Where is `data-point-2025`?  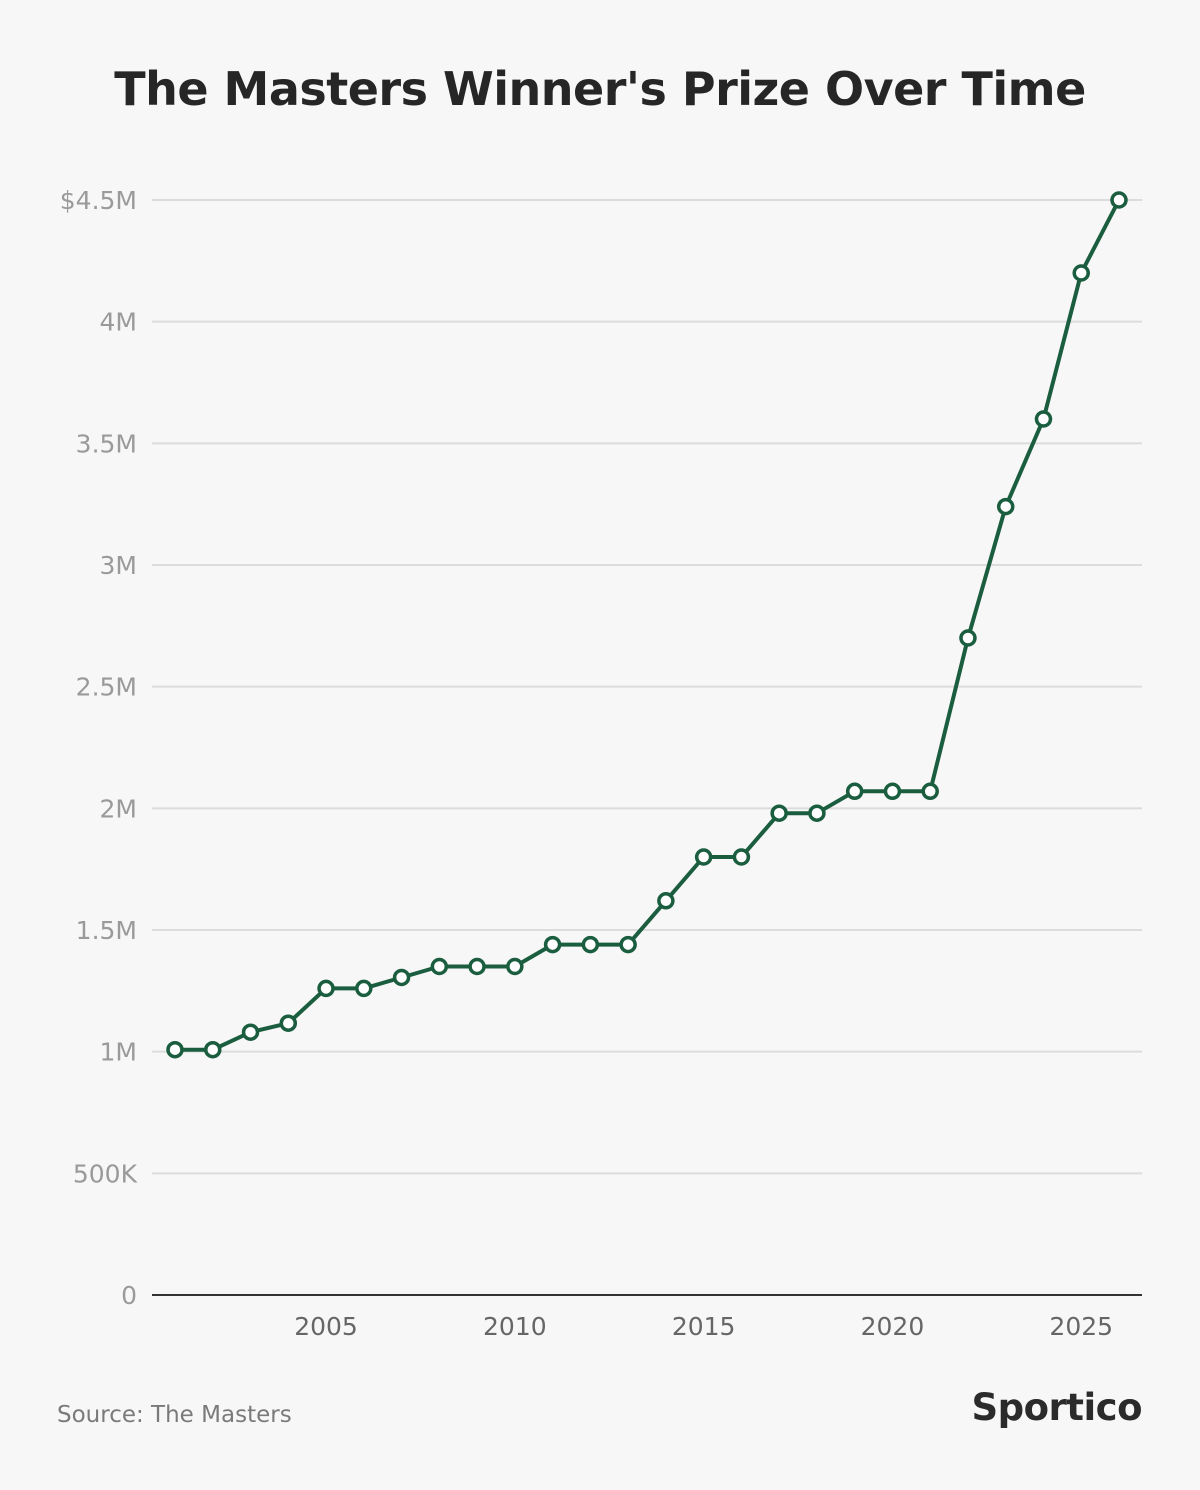
data-point-2025 is located at coordinates (1081, 273).